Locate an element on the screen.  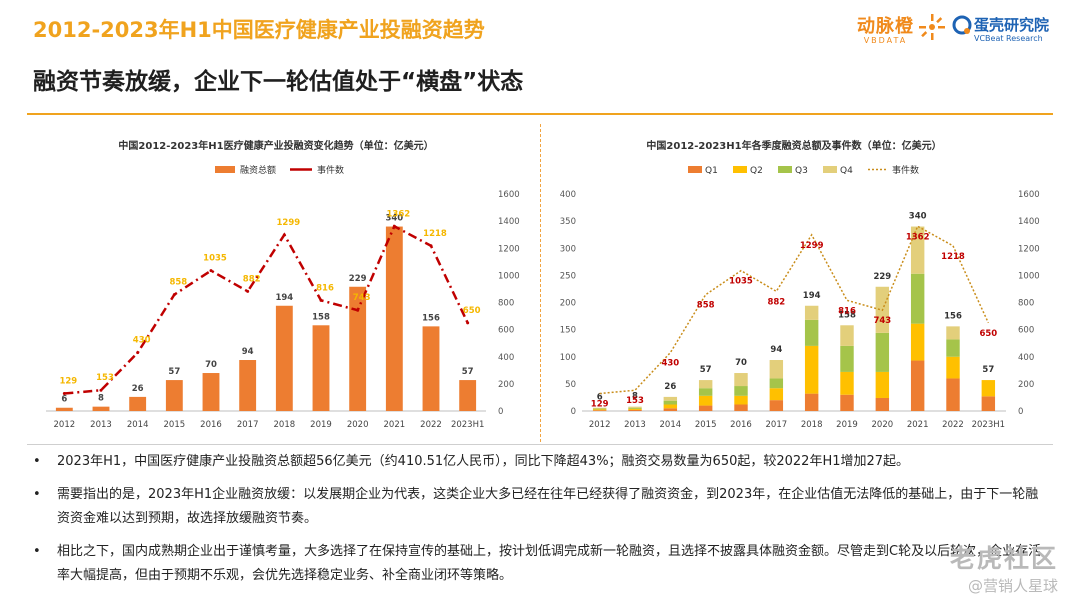
bar-total-label: 194 is located at coordinates (812, 296).